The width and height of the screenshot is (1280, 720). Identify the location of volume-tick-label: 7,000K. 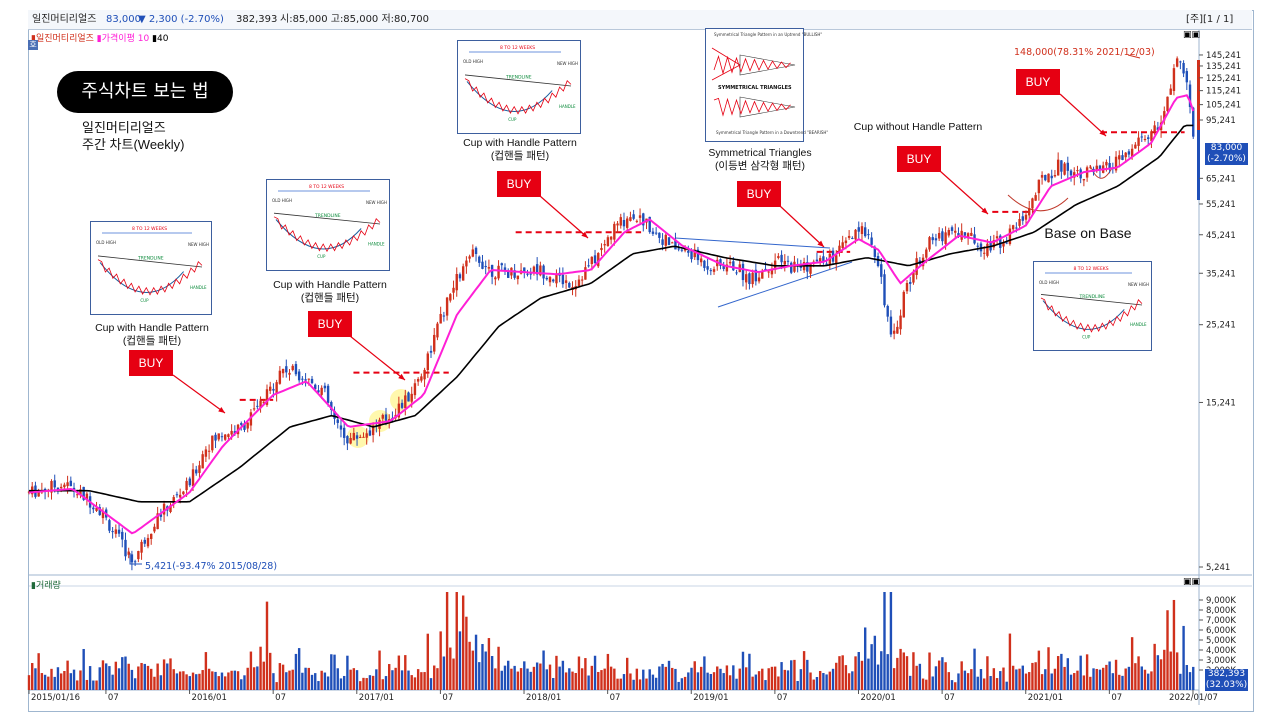
(1221, 621).